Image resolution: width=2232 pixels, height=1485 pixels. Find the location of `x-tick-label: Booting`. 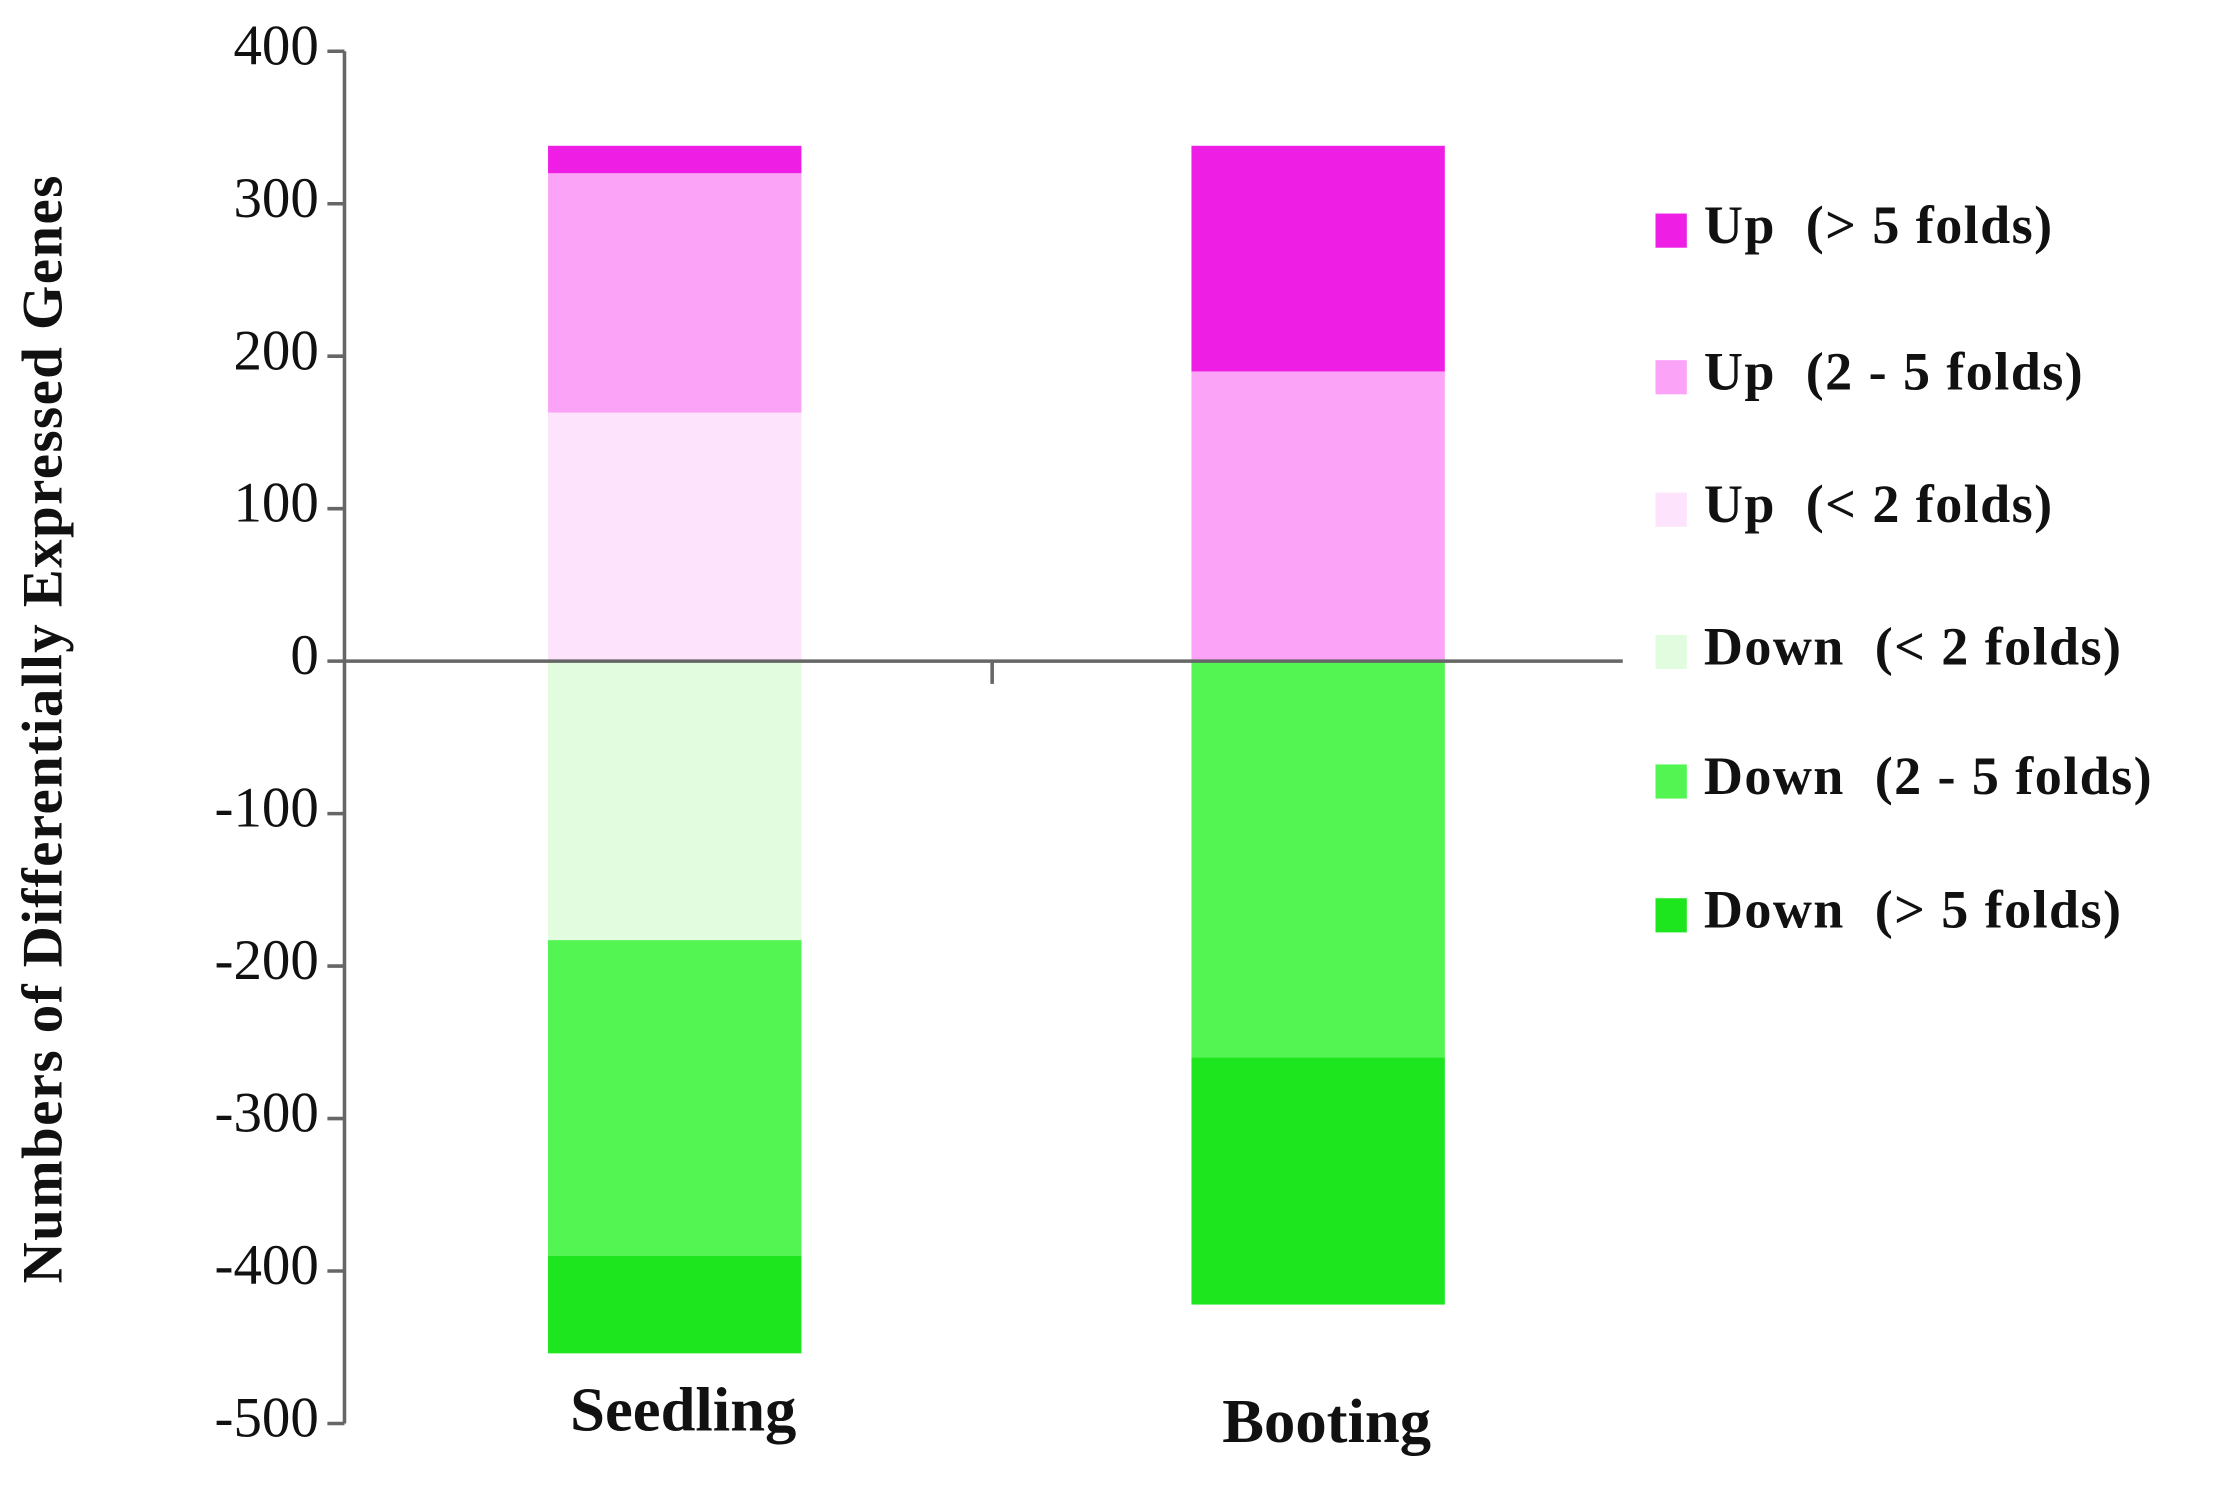

x-tick-label: Booting is located at coordinates (1326, 1421).